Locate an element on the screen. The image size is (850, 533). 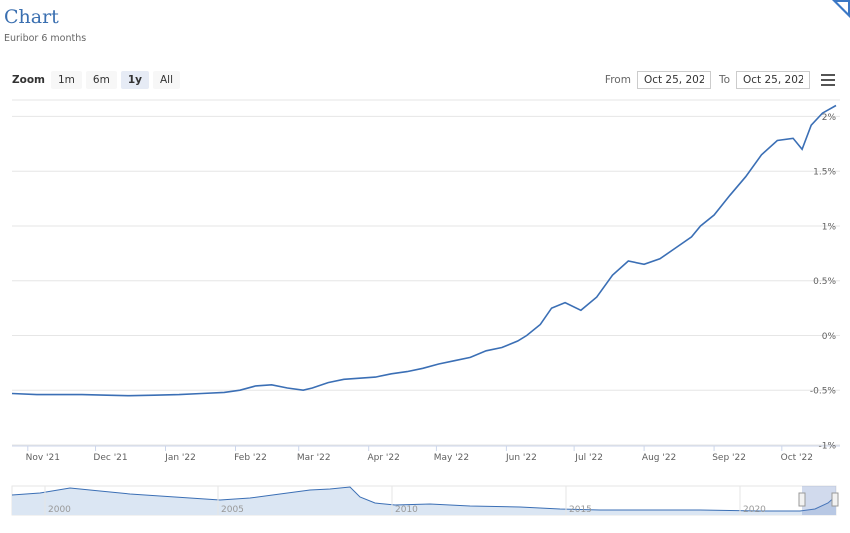
x-tick-label: Apr '22 is located at coordinates (384, 458).